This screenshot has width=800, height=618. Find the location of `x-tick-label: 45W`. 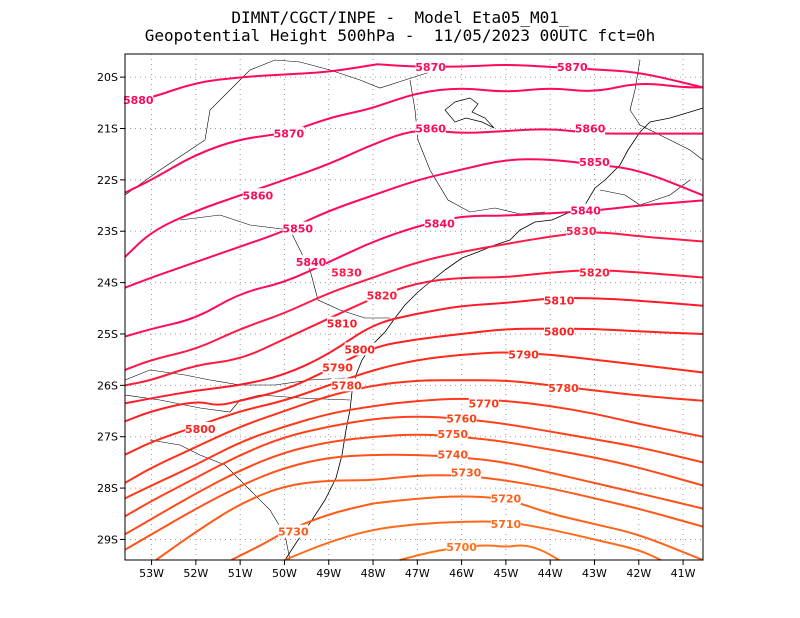

x-tick-label: 45W is located at coordinates (505, 573).